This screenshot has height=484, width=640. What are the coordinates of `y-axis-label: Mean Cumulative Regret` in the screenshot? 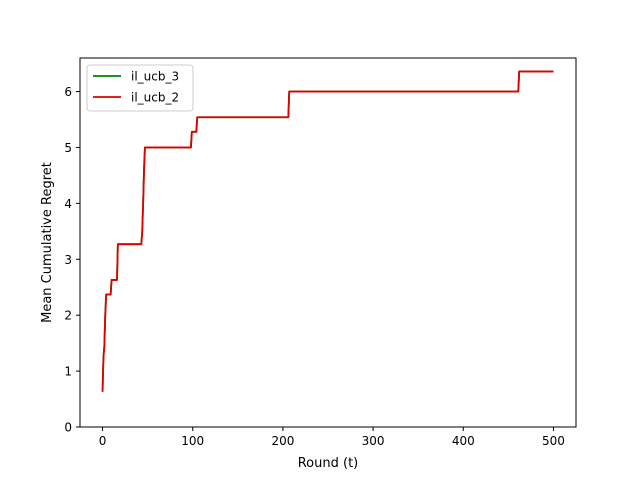 It's located at (47, 242).